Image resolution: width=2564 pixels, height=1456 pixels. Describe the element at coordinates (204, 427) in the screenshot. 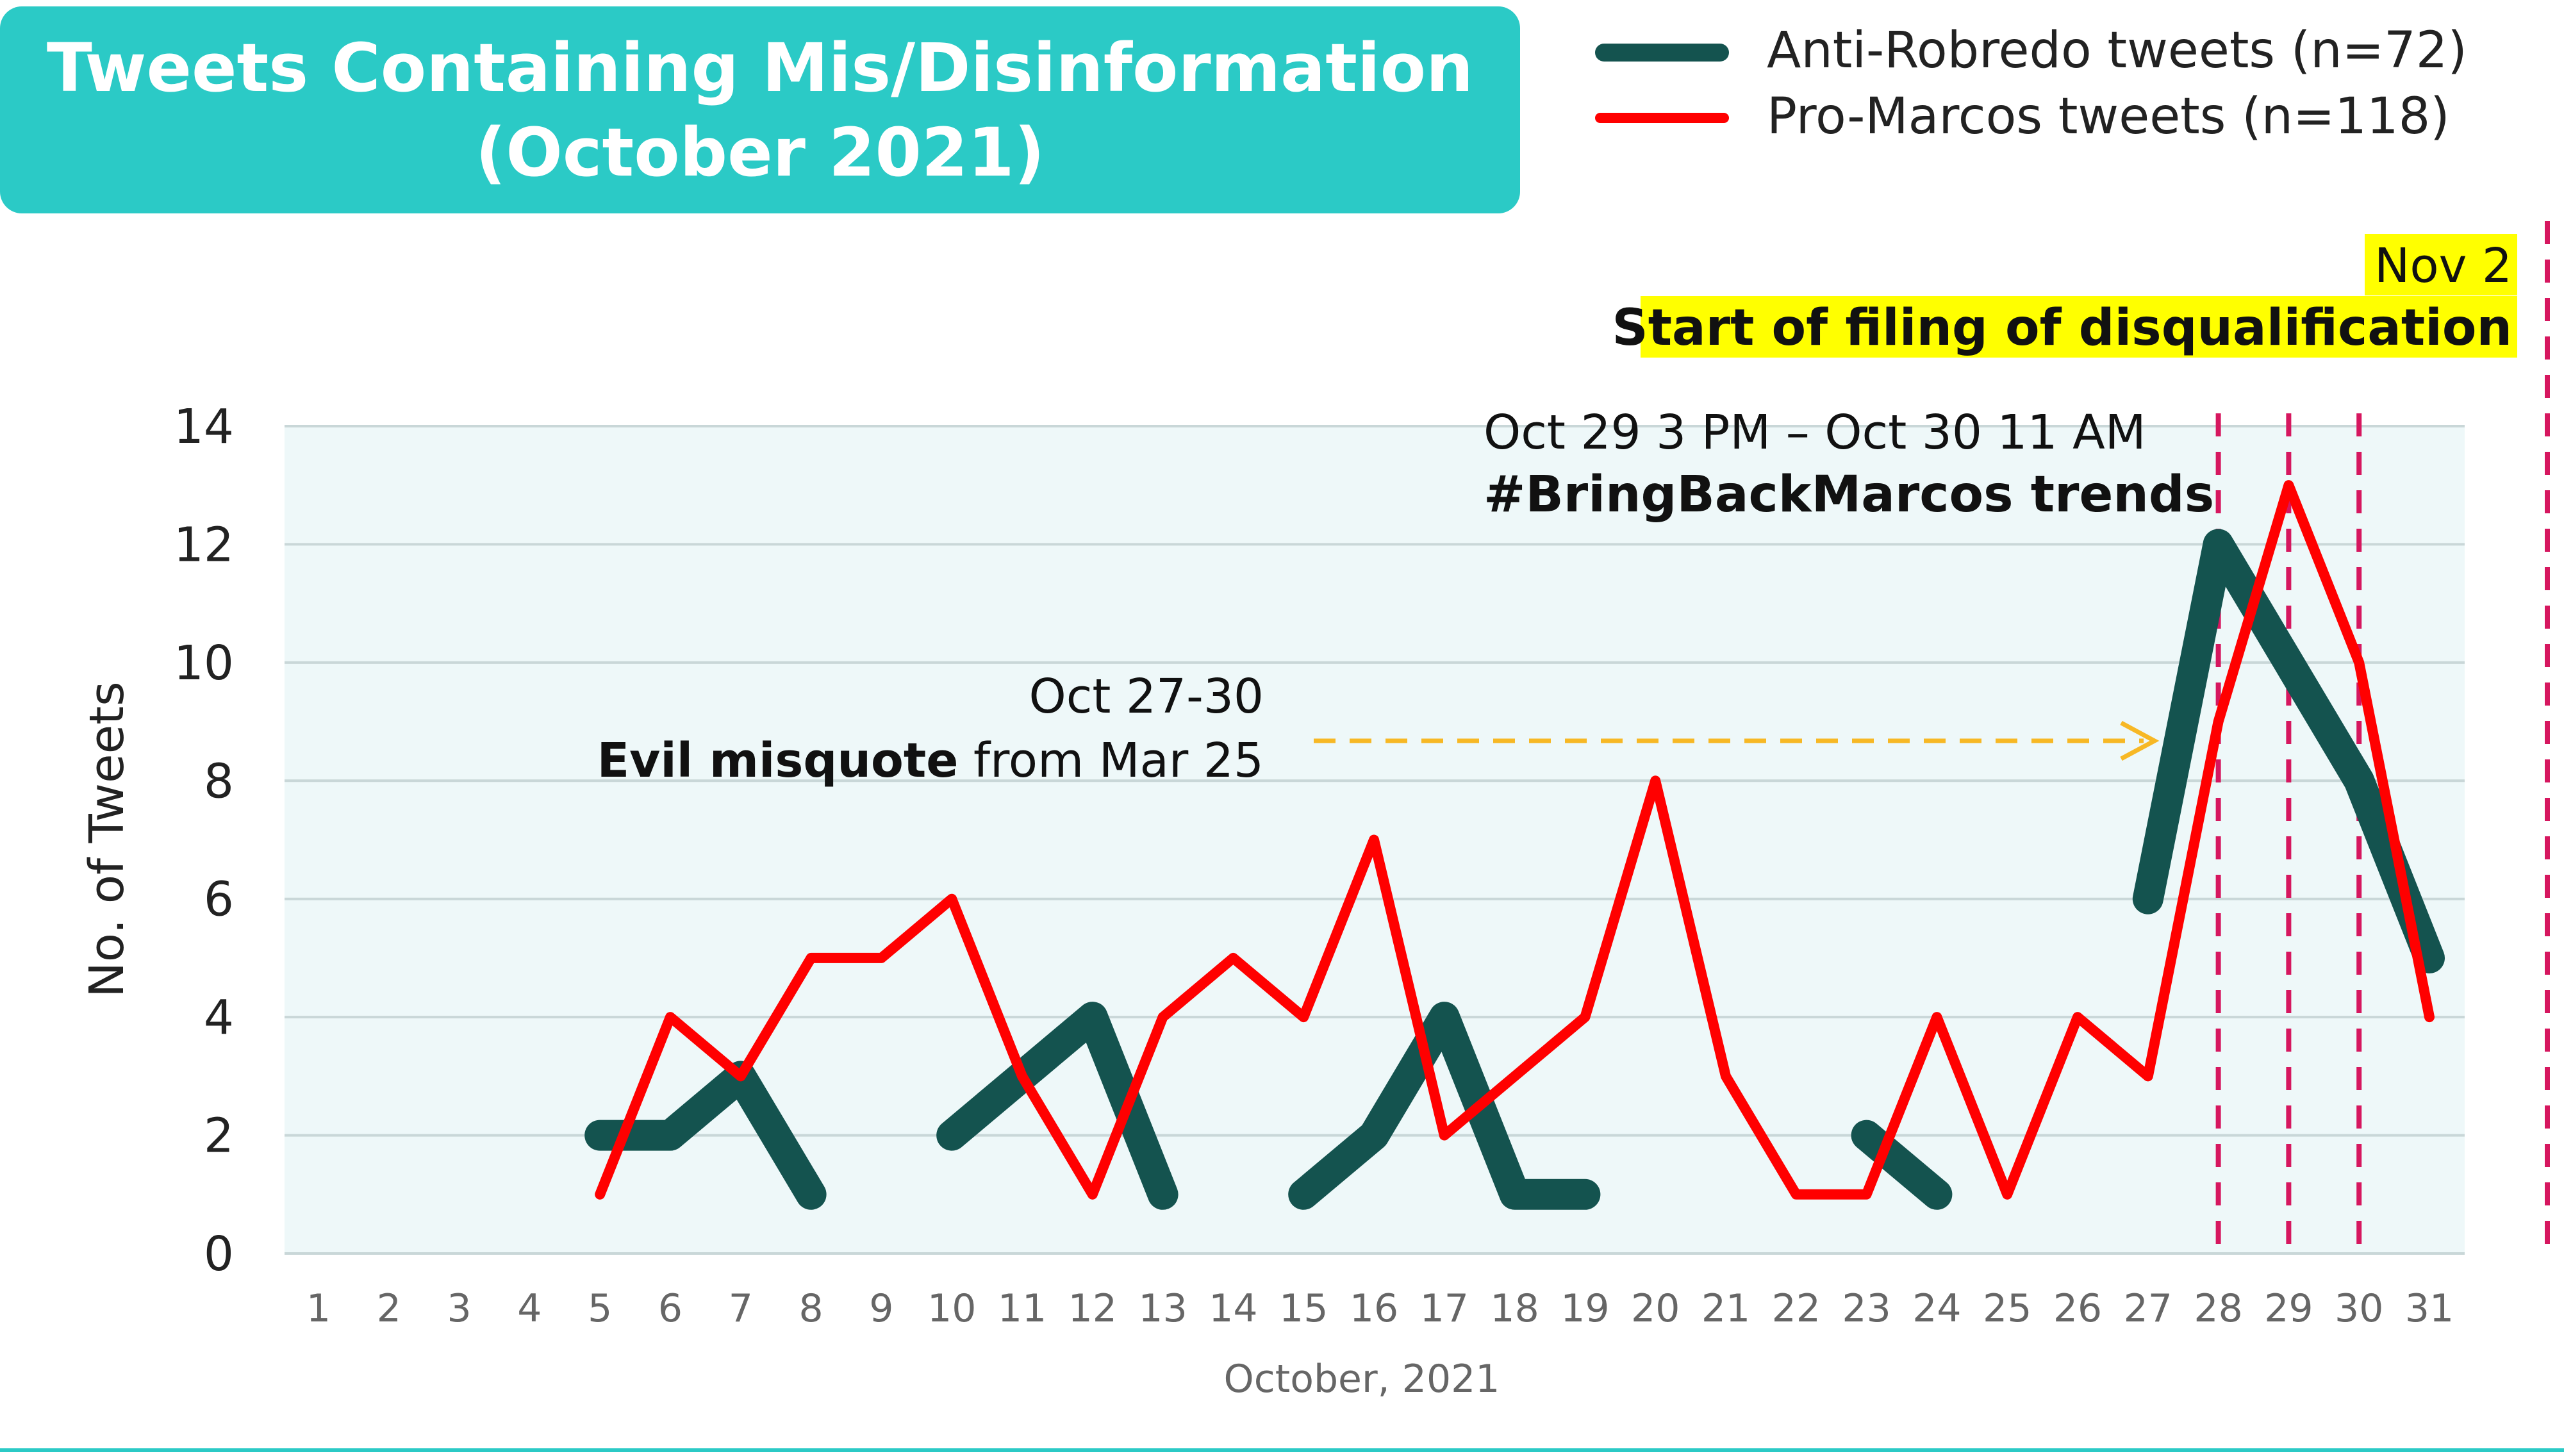

I see `y-tick-label: 14` at that location.